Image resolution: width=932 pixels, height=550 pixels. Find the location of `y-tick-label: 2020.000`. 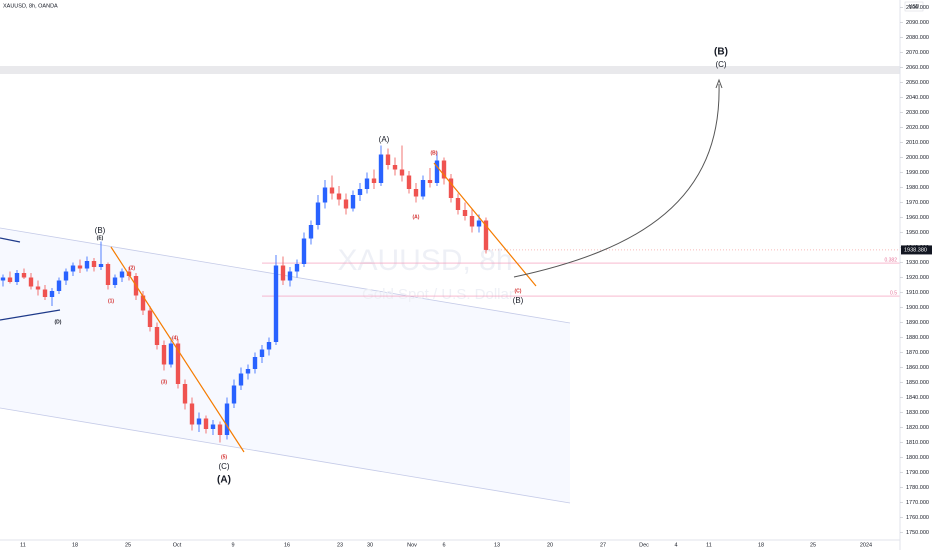

y-tick-label: 2020.000 is located at coordinates (917, 128).